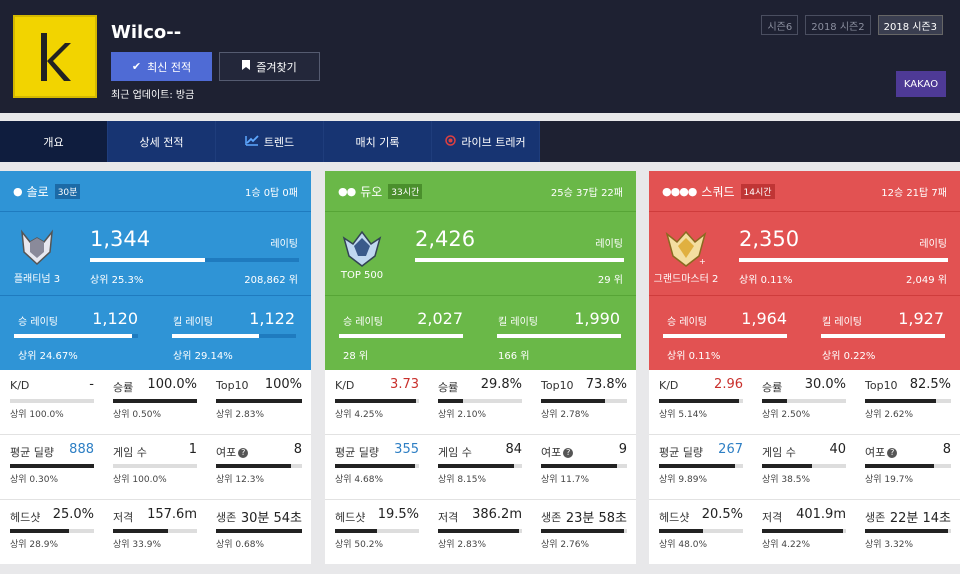  Describe the element at coordinates (350, 517) in the screenshot. I see `stat-label-text: 헤드샷` at that location.